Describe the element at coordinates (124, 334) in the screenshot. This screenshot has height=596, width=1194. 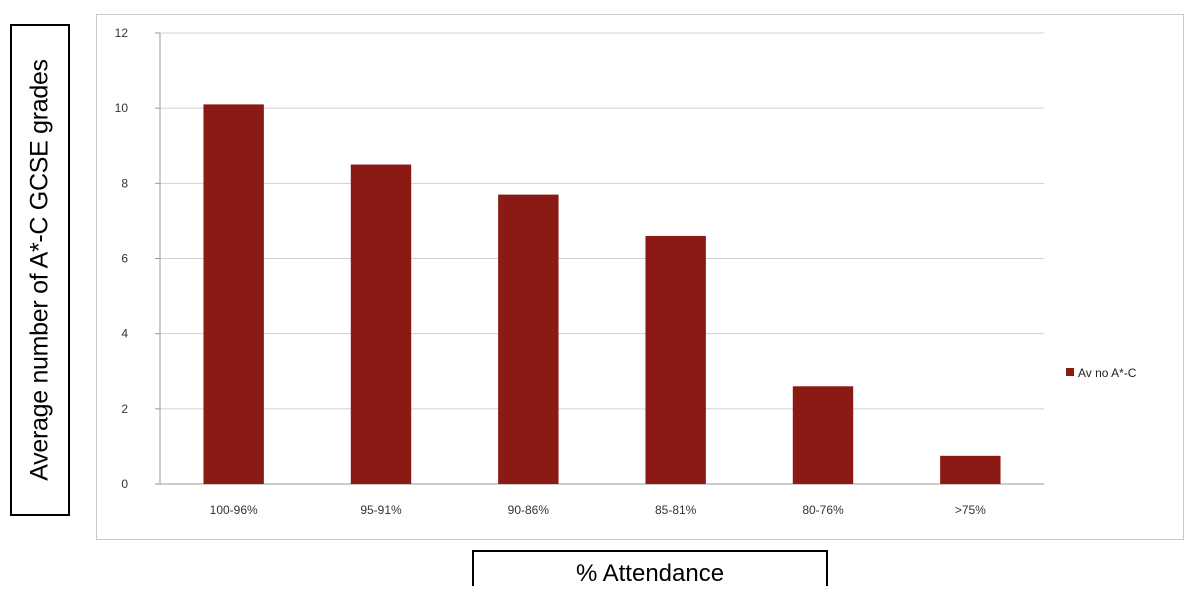
I see `y-tick-label: 4` at that location.